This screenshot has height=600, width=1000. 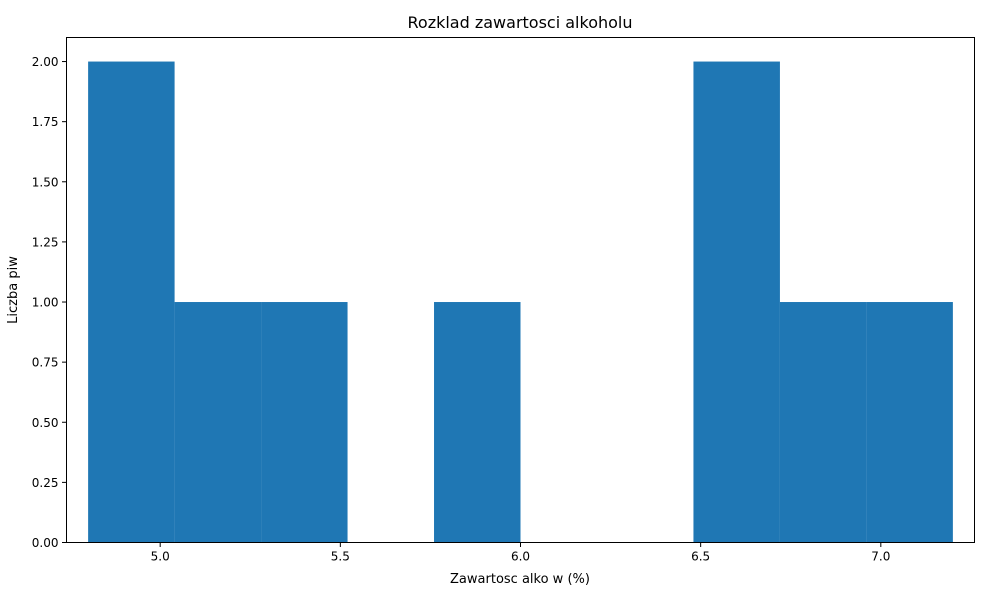 What do you see at coordinates (45, 363) in the screenshot?
I see `y-tick-label-3: 0.75` at bounding box center [45, 363].